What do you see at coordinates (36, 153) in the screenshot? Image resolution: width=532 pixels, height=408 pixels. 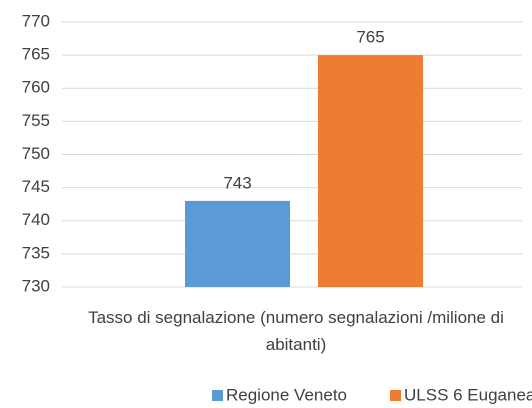 I see `y-tick-label: 750` at bounding box center [36, 153].